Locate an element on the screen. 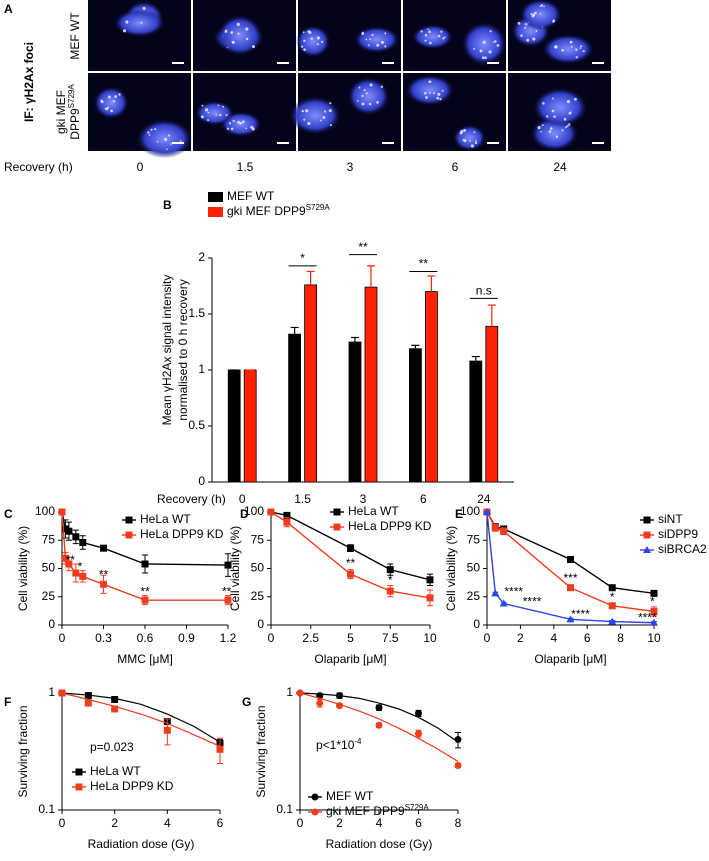  stat-note: p<1*10-4 is located at coordinates (339, 745).